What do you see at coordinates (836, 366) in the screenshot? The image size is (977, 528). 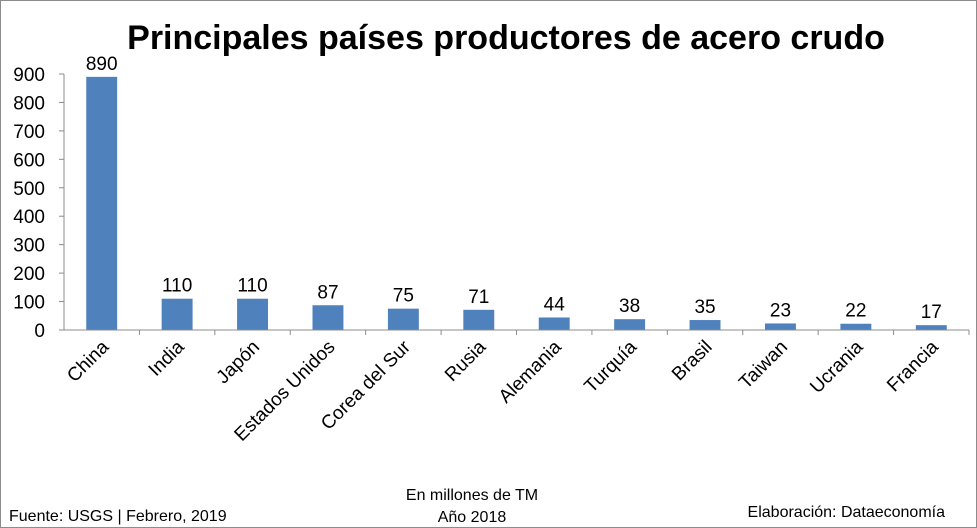 I see `category-label: Ucrania` at bounding box center [836, 366].